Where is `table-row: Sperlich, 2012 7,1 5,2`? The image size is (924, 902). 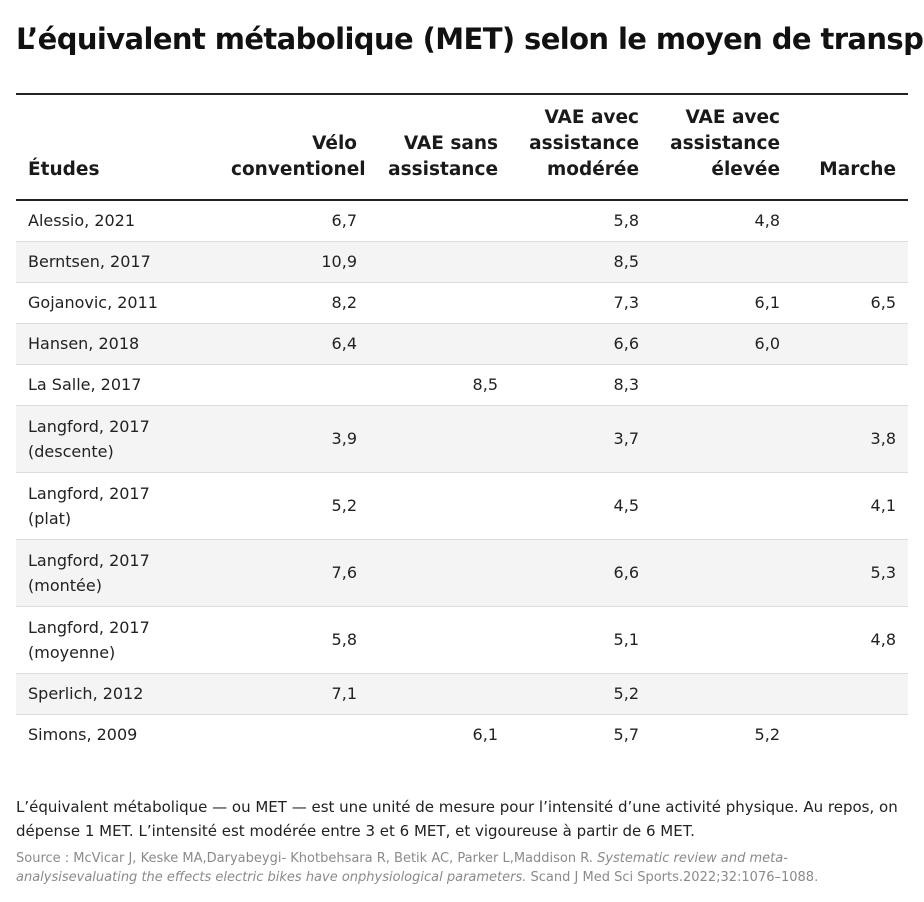 table-row: Sperlich, 2012 7,1 5,2 is located at coordinates (462, 693).